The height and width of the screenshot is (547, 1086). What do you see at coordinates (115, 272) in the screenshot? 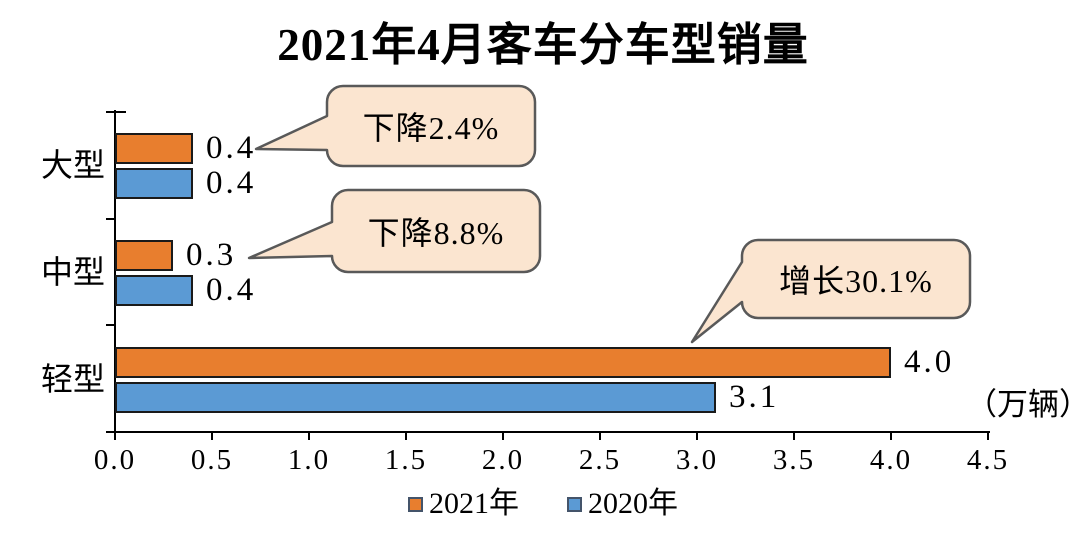
I see `y-axis-line` at bounding box center [115, 272].